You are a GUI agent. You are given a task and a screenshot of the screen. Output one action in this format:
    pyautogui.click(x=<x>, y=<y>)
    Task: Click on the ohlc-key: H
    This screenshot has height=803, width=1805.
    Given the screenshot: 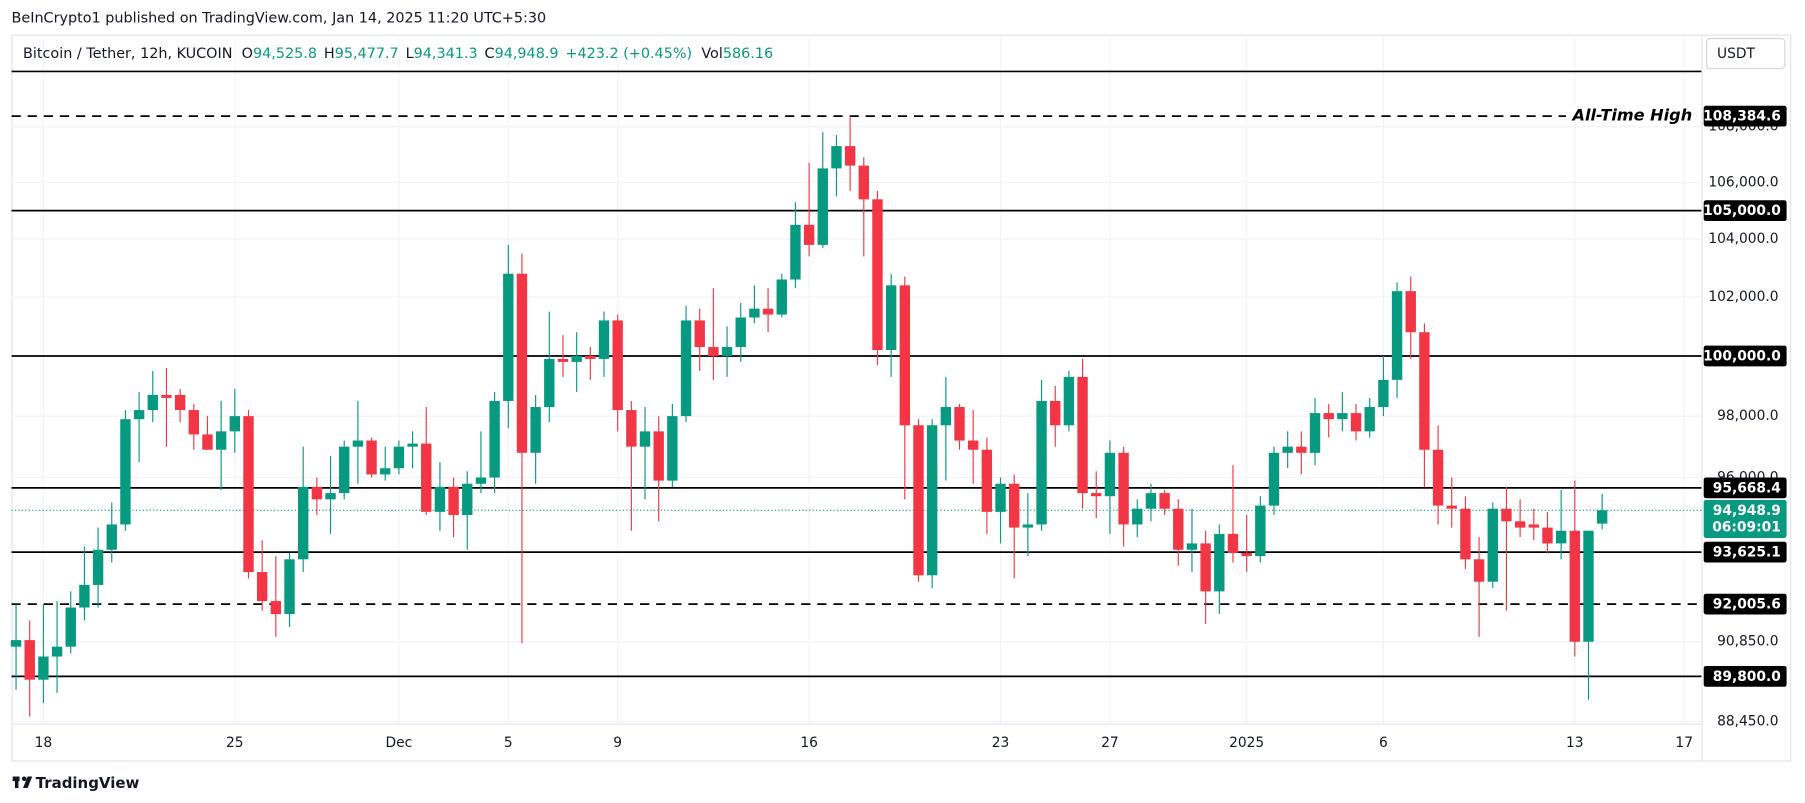 What is the action you would take?
    pyautogui.click(x=329, y=54)
    